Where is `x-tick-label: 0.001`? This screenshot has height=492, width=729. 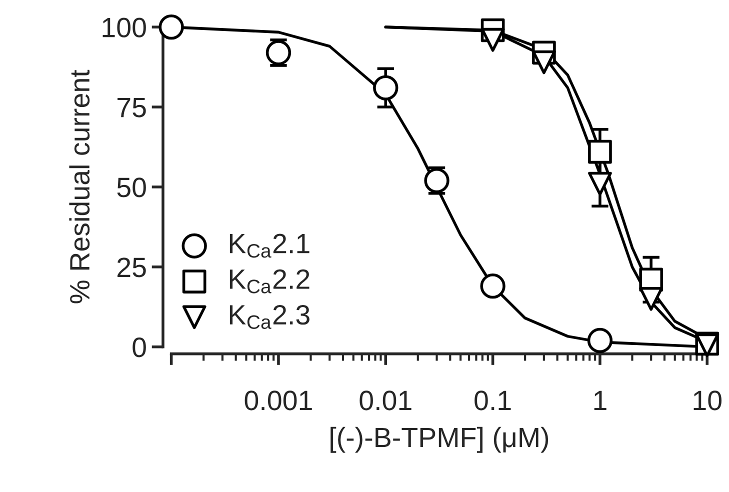 x-tick-label: 0.001 is located at coordinates (278, 400).